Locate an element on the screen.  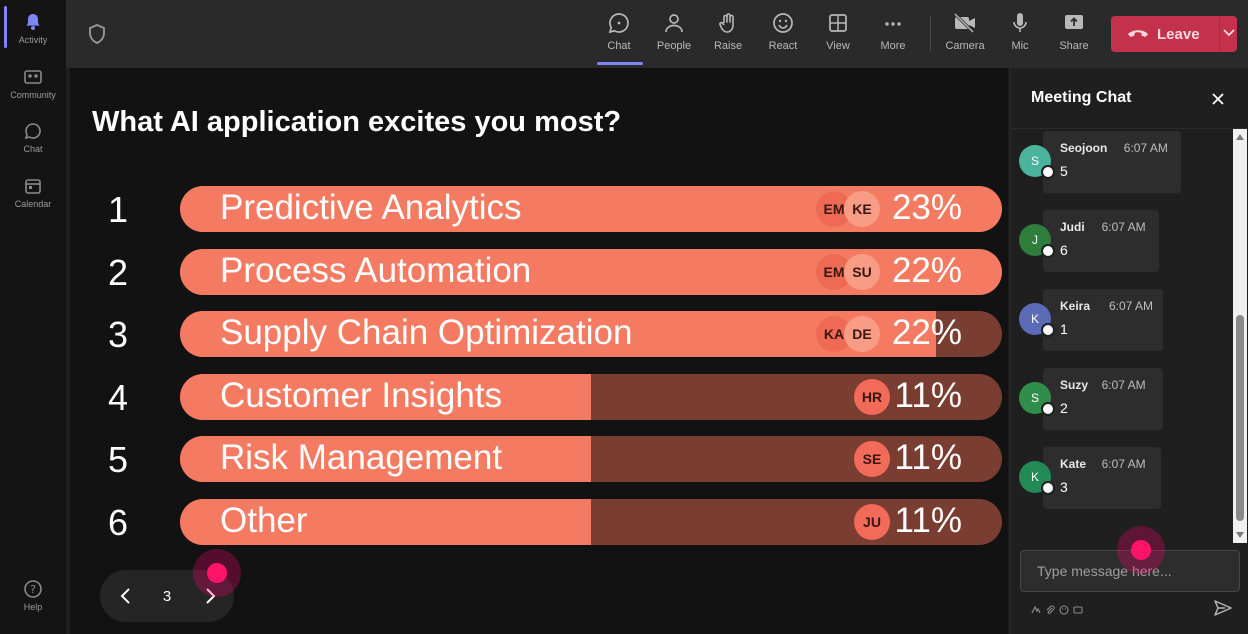
rail-item-help: ? Help is located at coordinates (33, 595).